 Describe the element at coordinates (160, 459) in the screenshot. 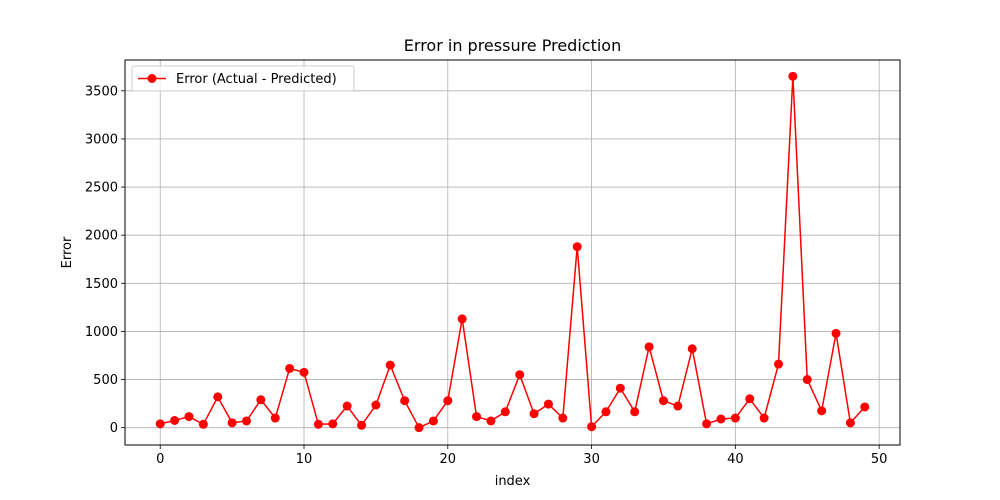

I see `x-tick-label: 0` at that location.